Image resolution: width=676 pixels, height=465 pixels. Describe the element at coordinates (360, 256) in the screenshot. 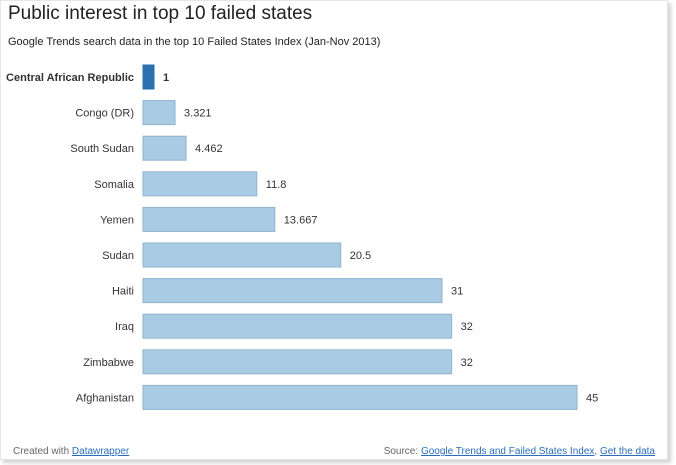

I see `value-label: 20.5` at that location.